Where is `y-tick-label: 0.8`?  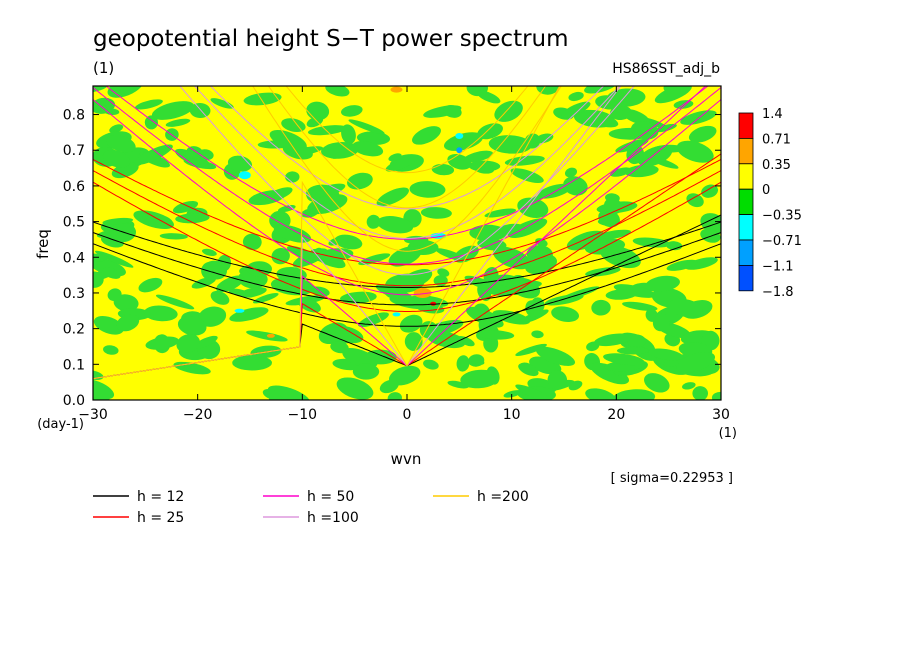 y-tick-label: 0.8 is located at coordinates (74, 116).